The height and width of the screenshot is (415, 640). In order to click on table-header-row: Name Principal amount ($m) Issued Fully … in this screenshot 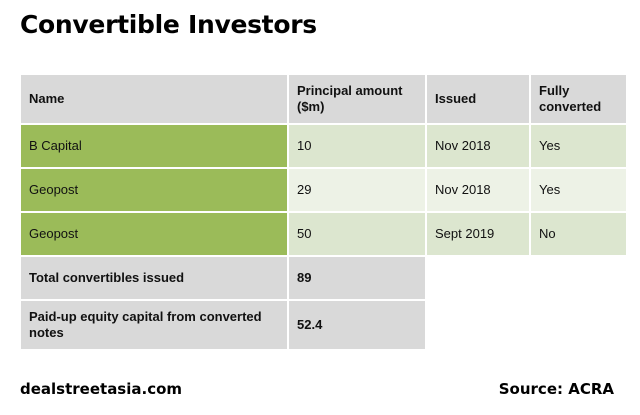, I will do `click(323, 99)`.